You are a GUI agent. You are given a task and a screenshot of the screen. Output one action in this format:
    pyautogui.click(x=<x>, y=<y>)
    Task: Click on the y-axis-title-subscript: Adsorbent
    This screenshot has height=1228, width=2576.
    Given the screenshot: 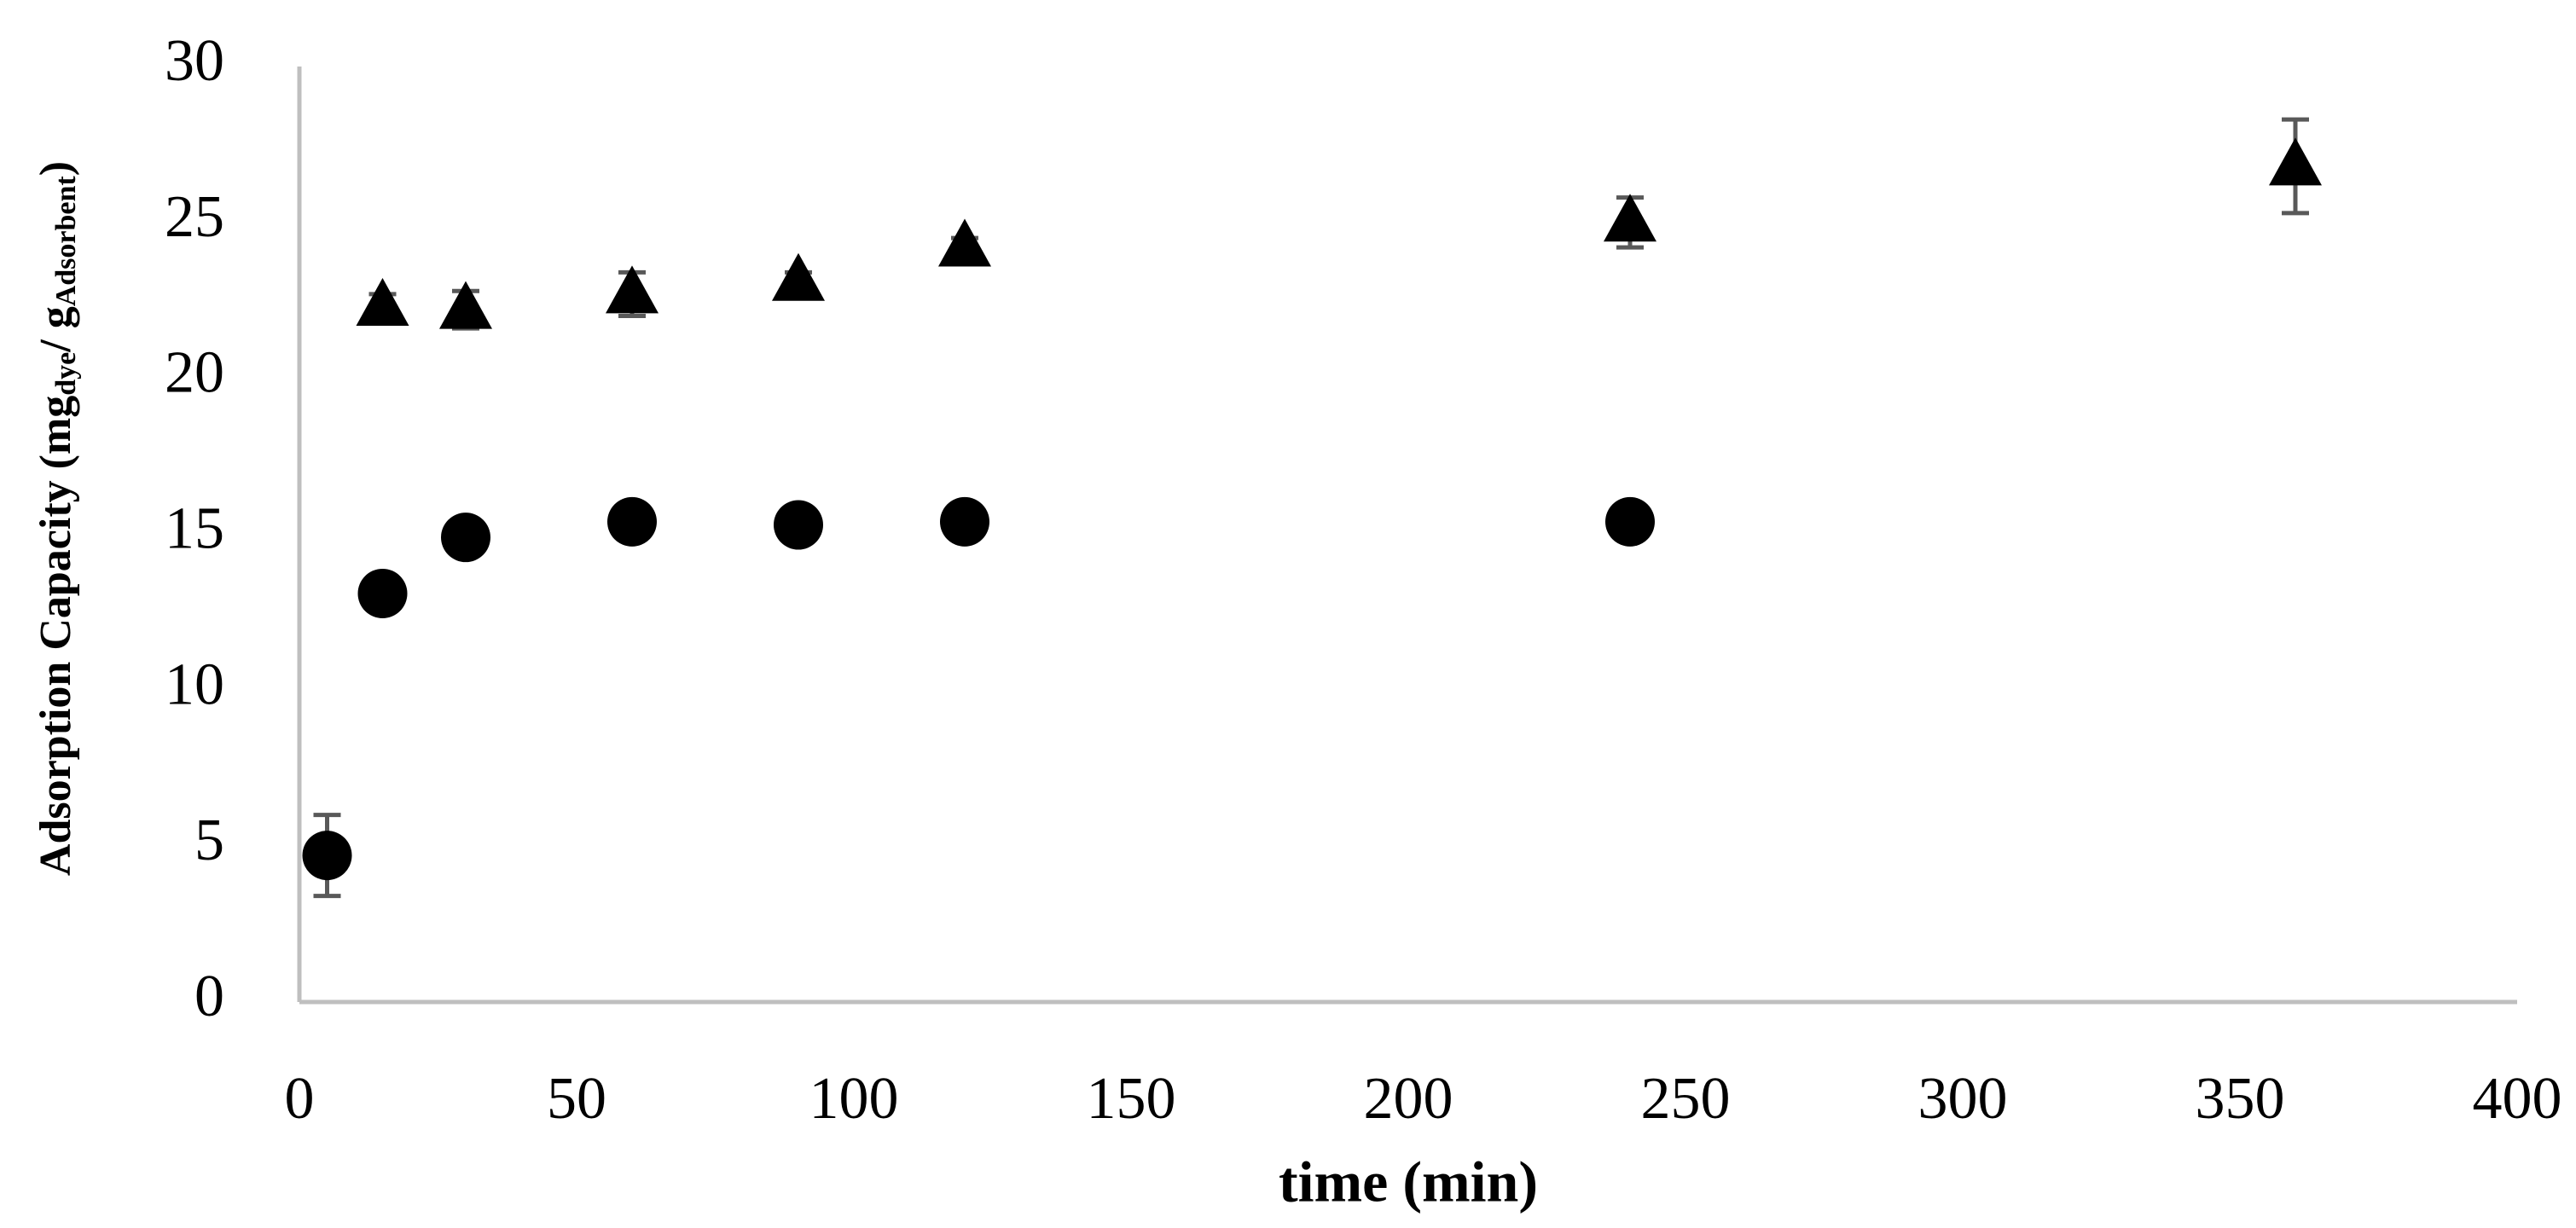 What is the action you would take?
    pyautogui.click(x=66, y=241)
    